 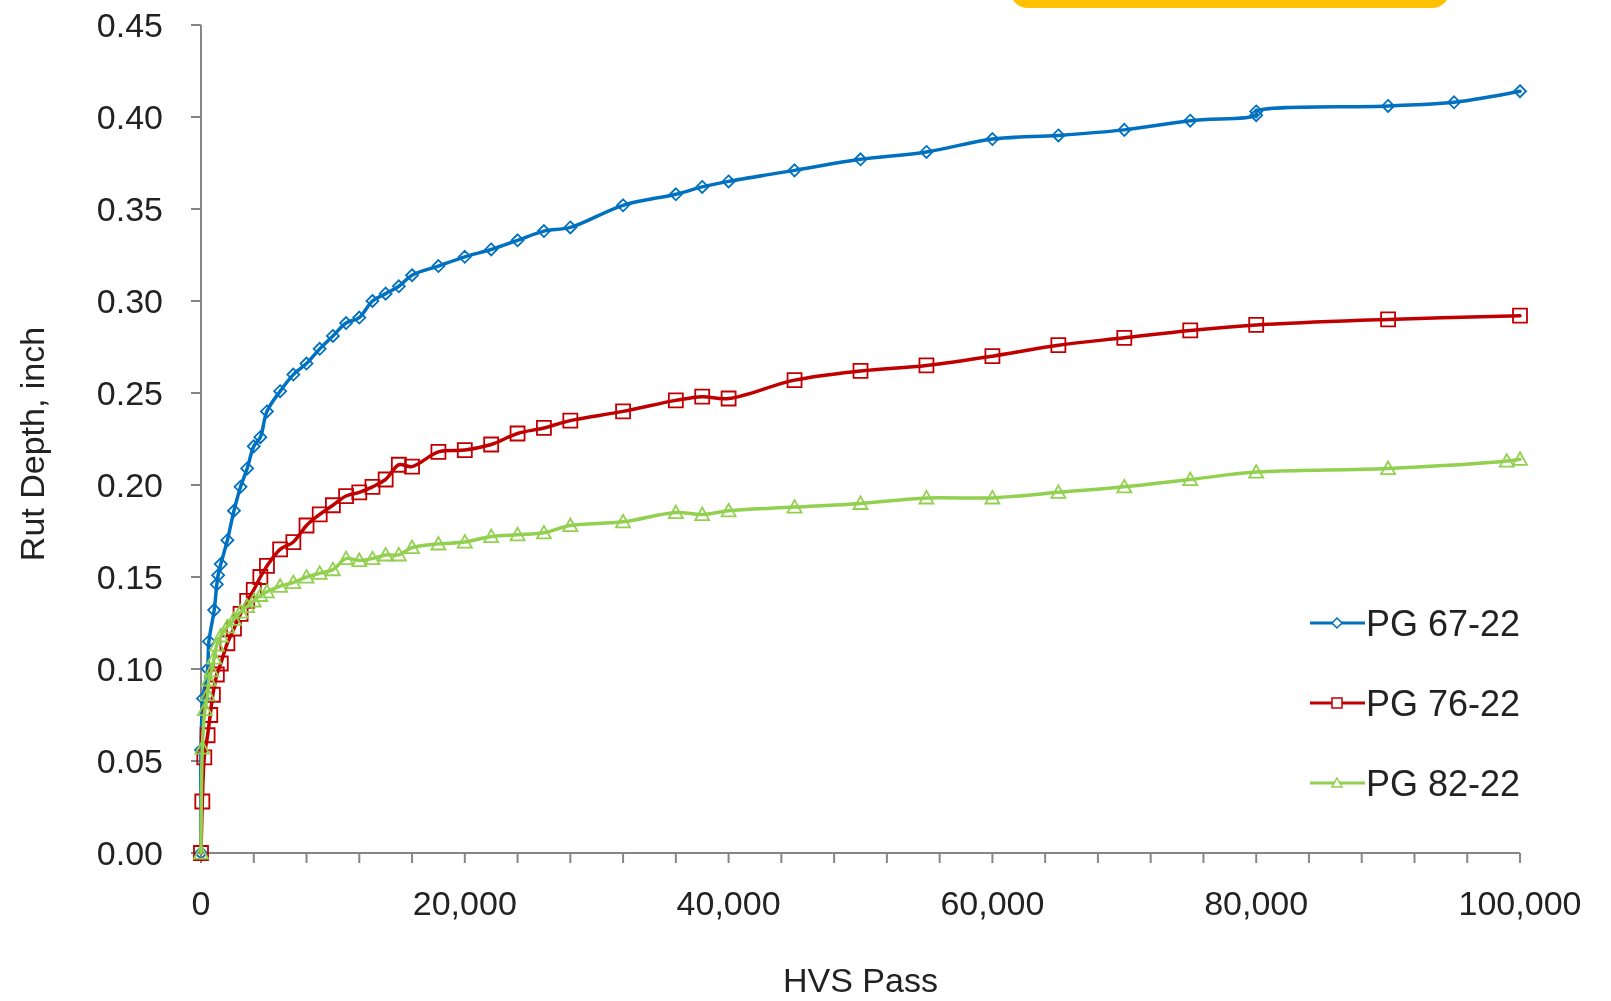 I want to click on x-tick-label: 40,000, so click(x=728, y=903).